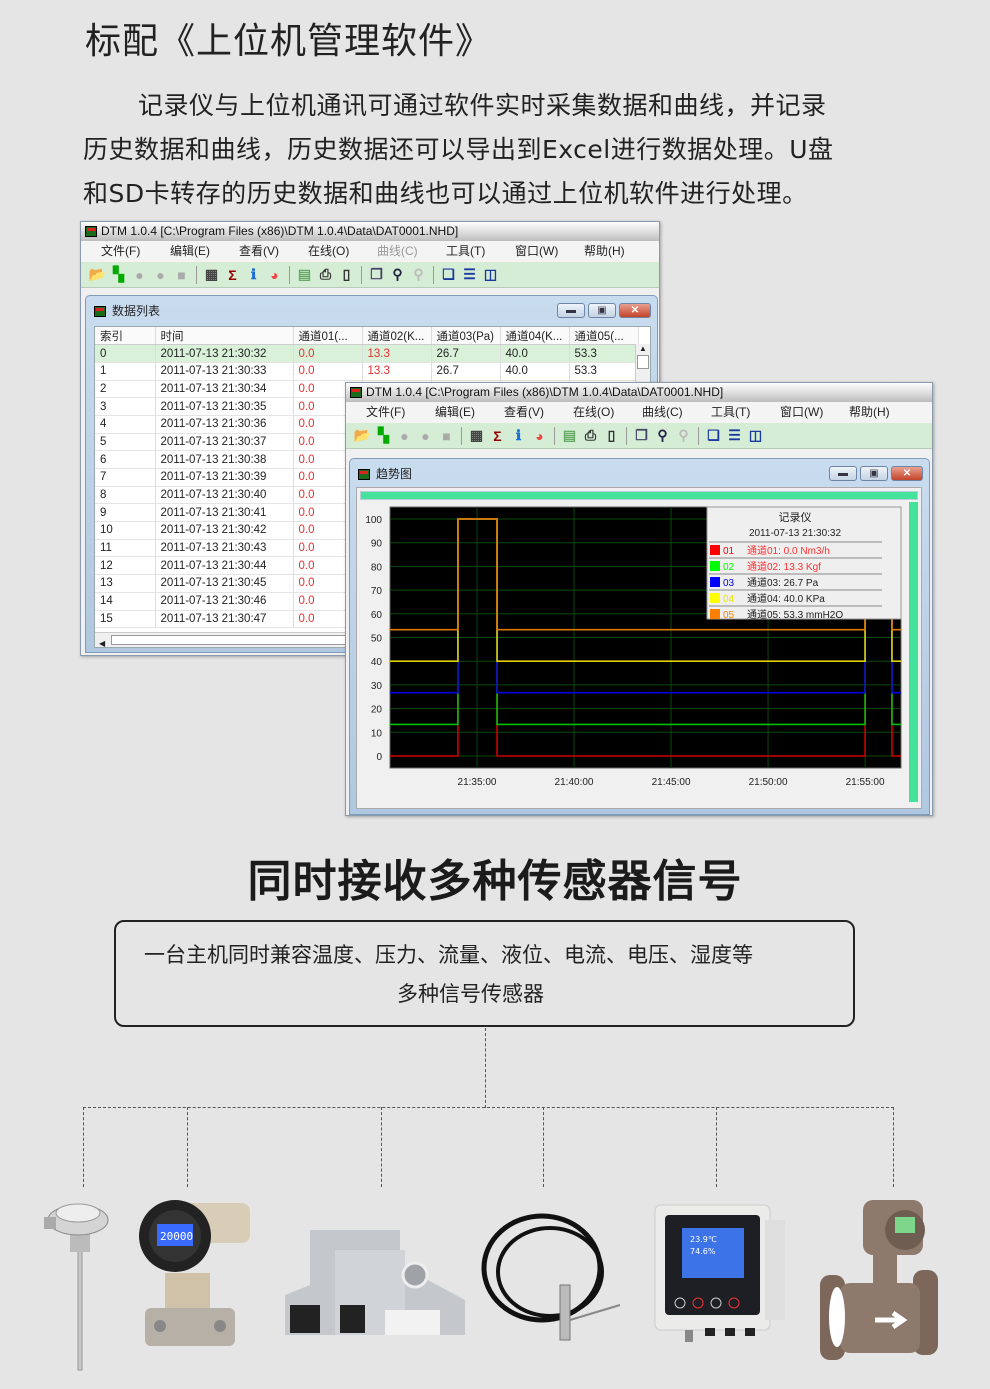 This screenshot has height=1389, width=990. I want to click on table-cell: 2011-07-13 21:30:42, so click(224, 530).